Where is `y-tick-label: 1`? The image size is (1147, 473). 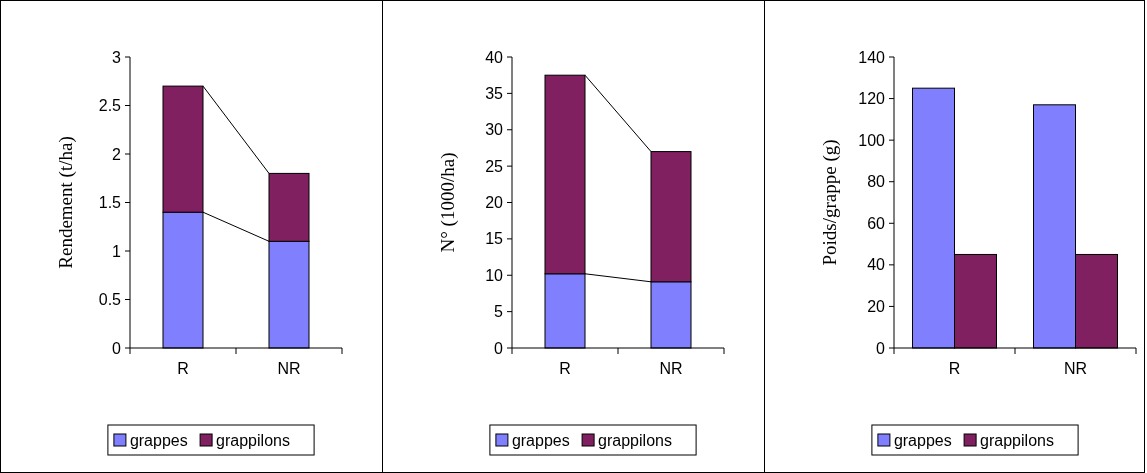
y-tick-label: 1 is located at coordinates (117, 251).